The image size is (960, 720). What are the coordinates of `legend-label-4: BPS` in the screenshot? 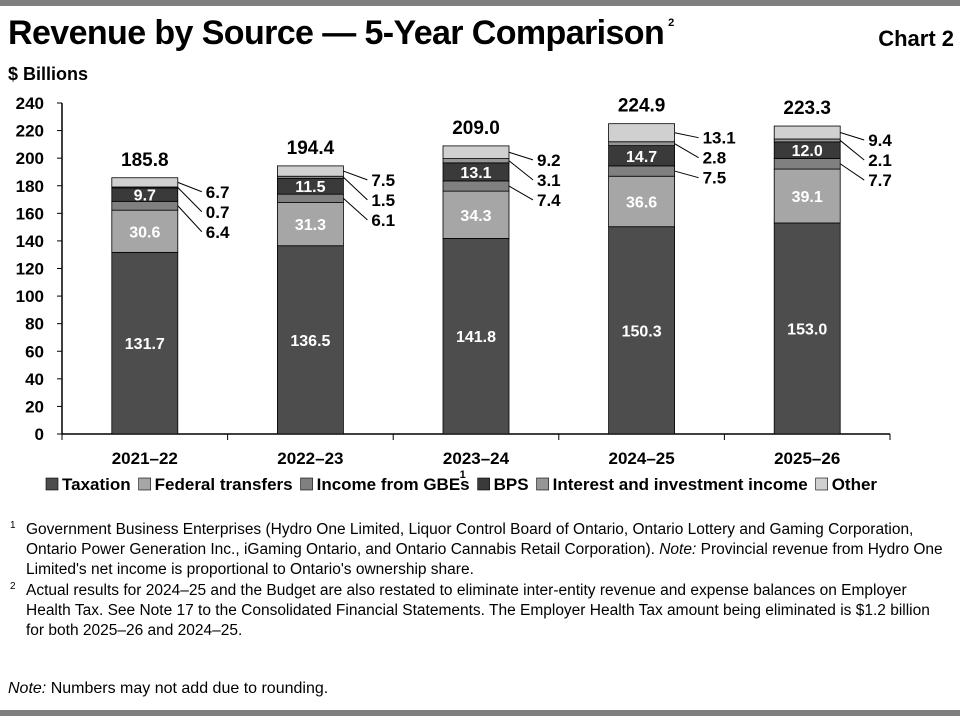 It's located at (511, 484).